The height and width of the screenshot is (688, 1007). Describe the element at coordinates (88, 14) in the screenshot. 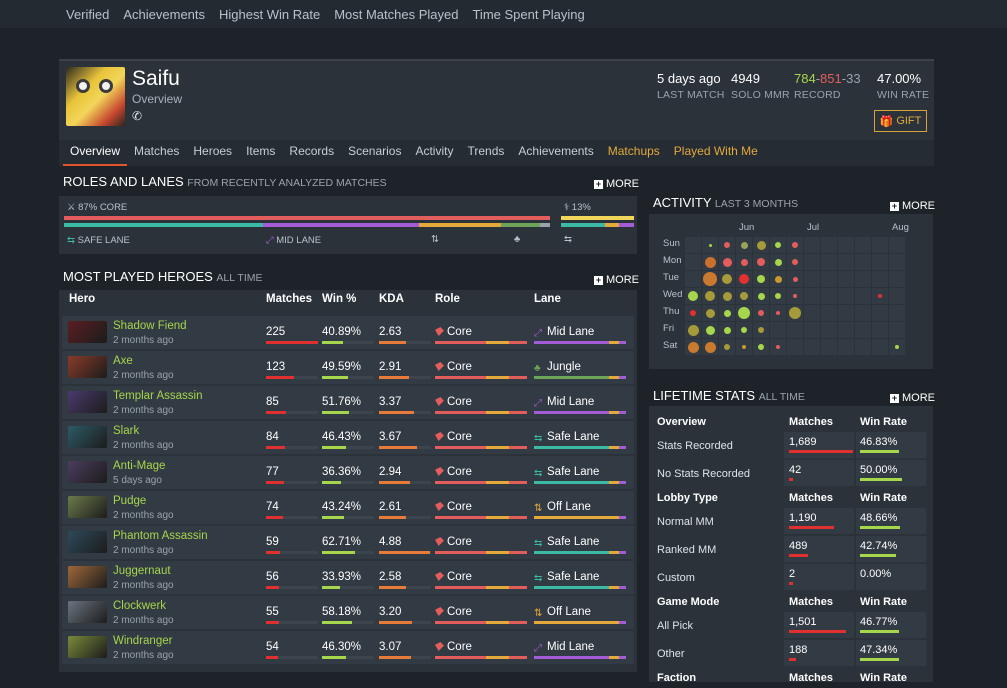

I see `topnav-verified: Verified` at that location.